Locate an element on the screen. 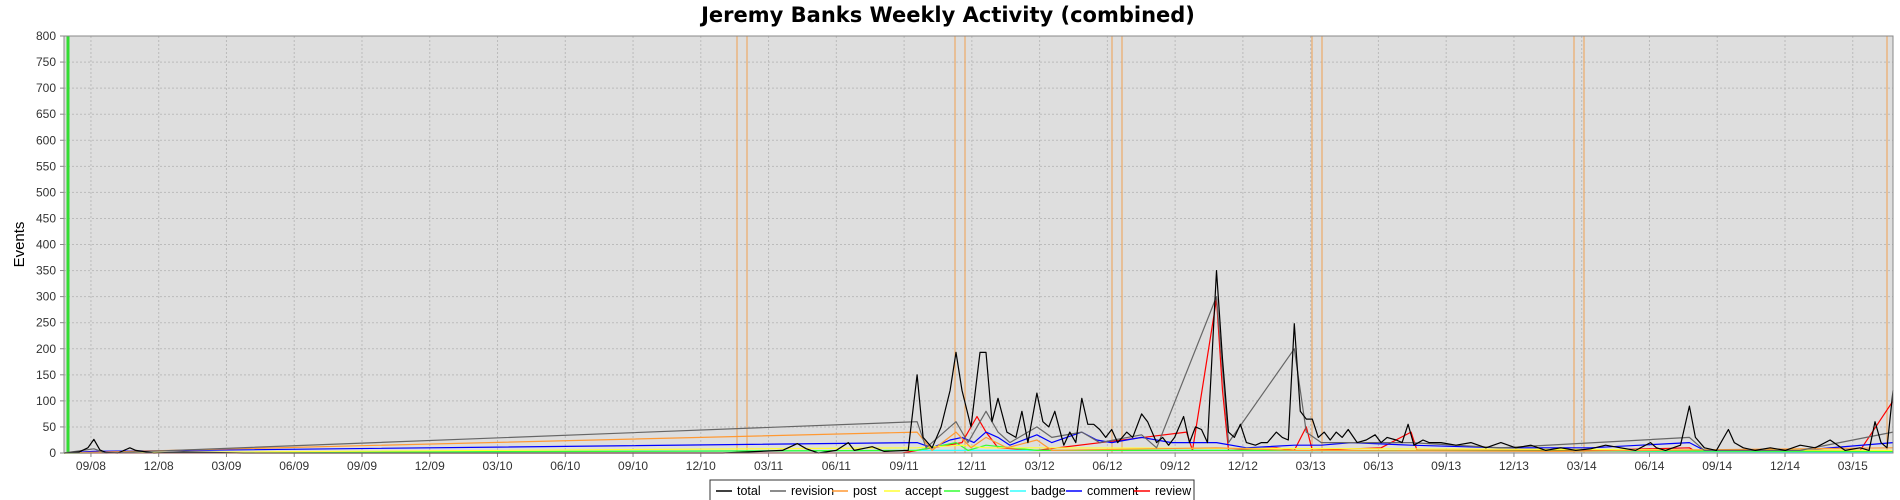 This screenshot has width=1900, height=500. x-tick-label: 06/12 is located at coordinates (1107, 466).